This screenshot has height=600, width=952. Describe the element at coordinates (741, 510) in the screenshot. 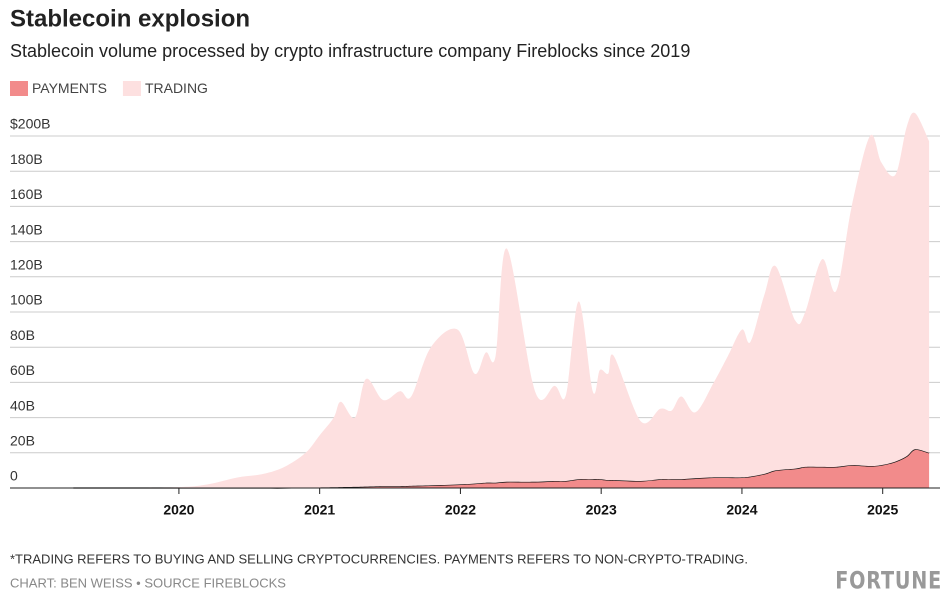

I see `x-tick-label: 2024` at that location.